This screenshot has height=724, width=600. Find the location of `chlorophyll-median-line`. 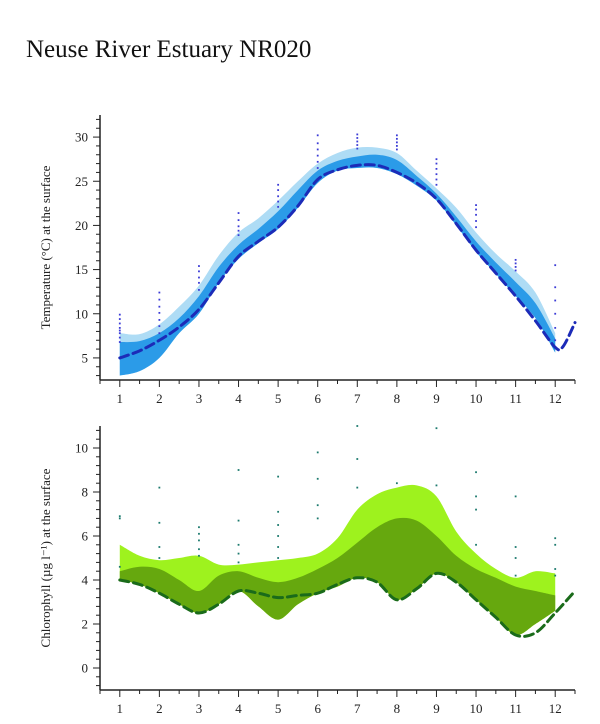

chlorophyll-median-line is located at coordinates (347, 604).